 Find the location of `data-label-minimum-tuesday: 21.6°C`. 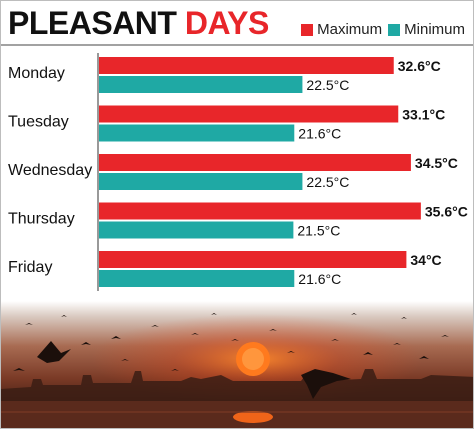

data-label-minimum-tuesday: 21.6°C is located at coordinates (319, 134).